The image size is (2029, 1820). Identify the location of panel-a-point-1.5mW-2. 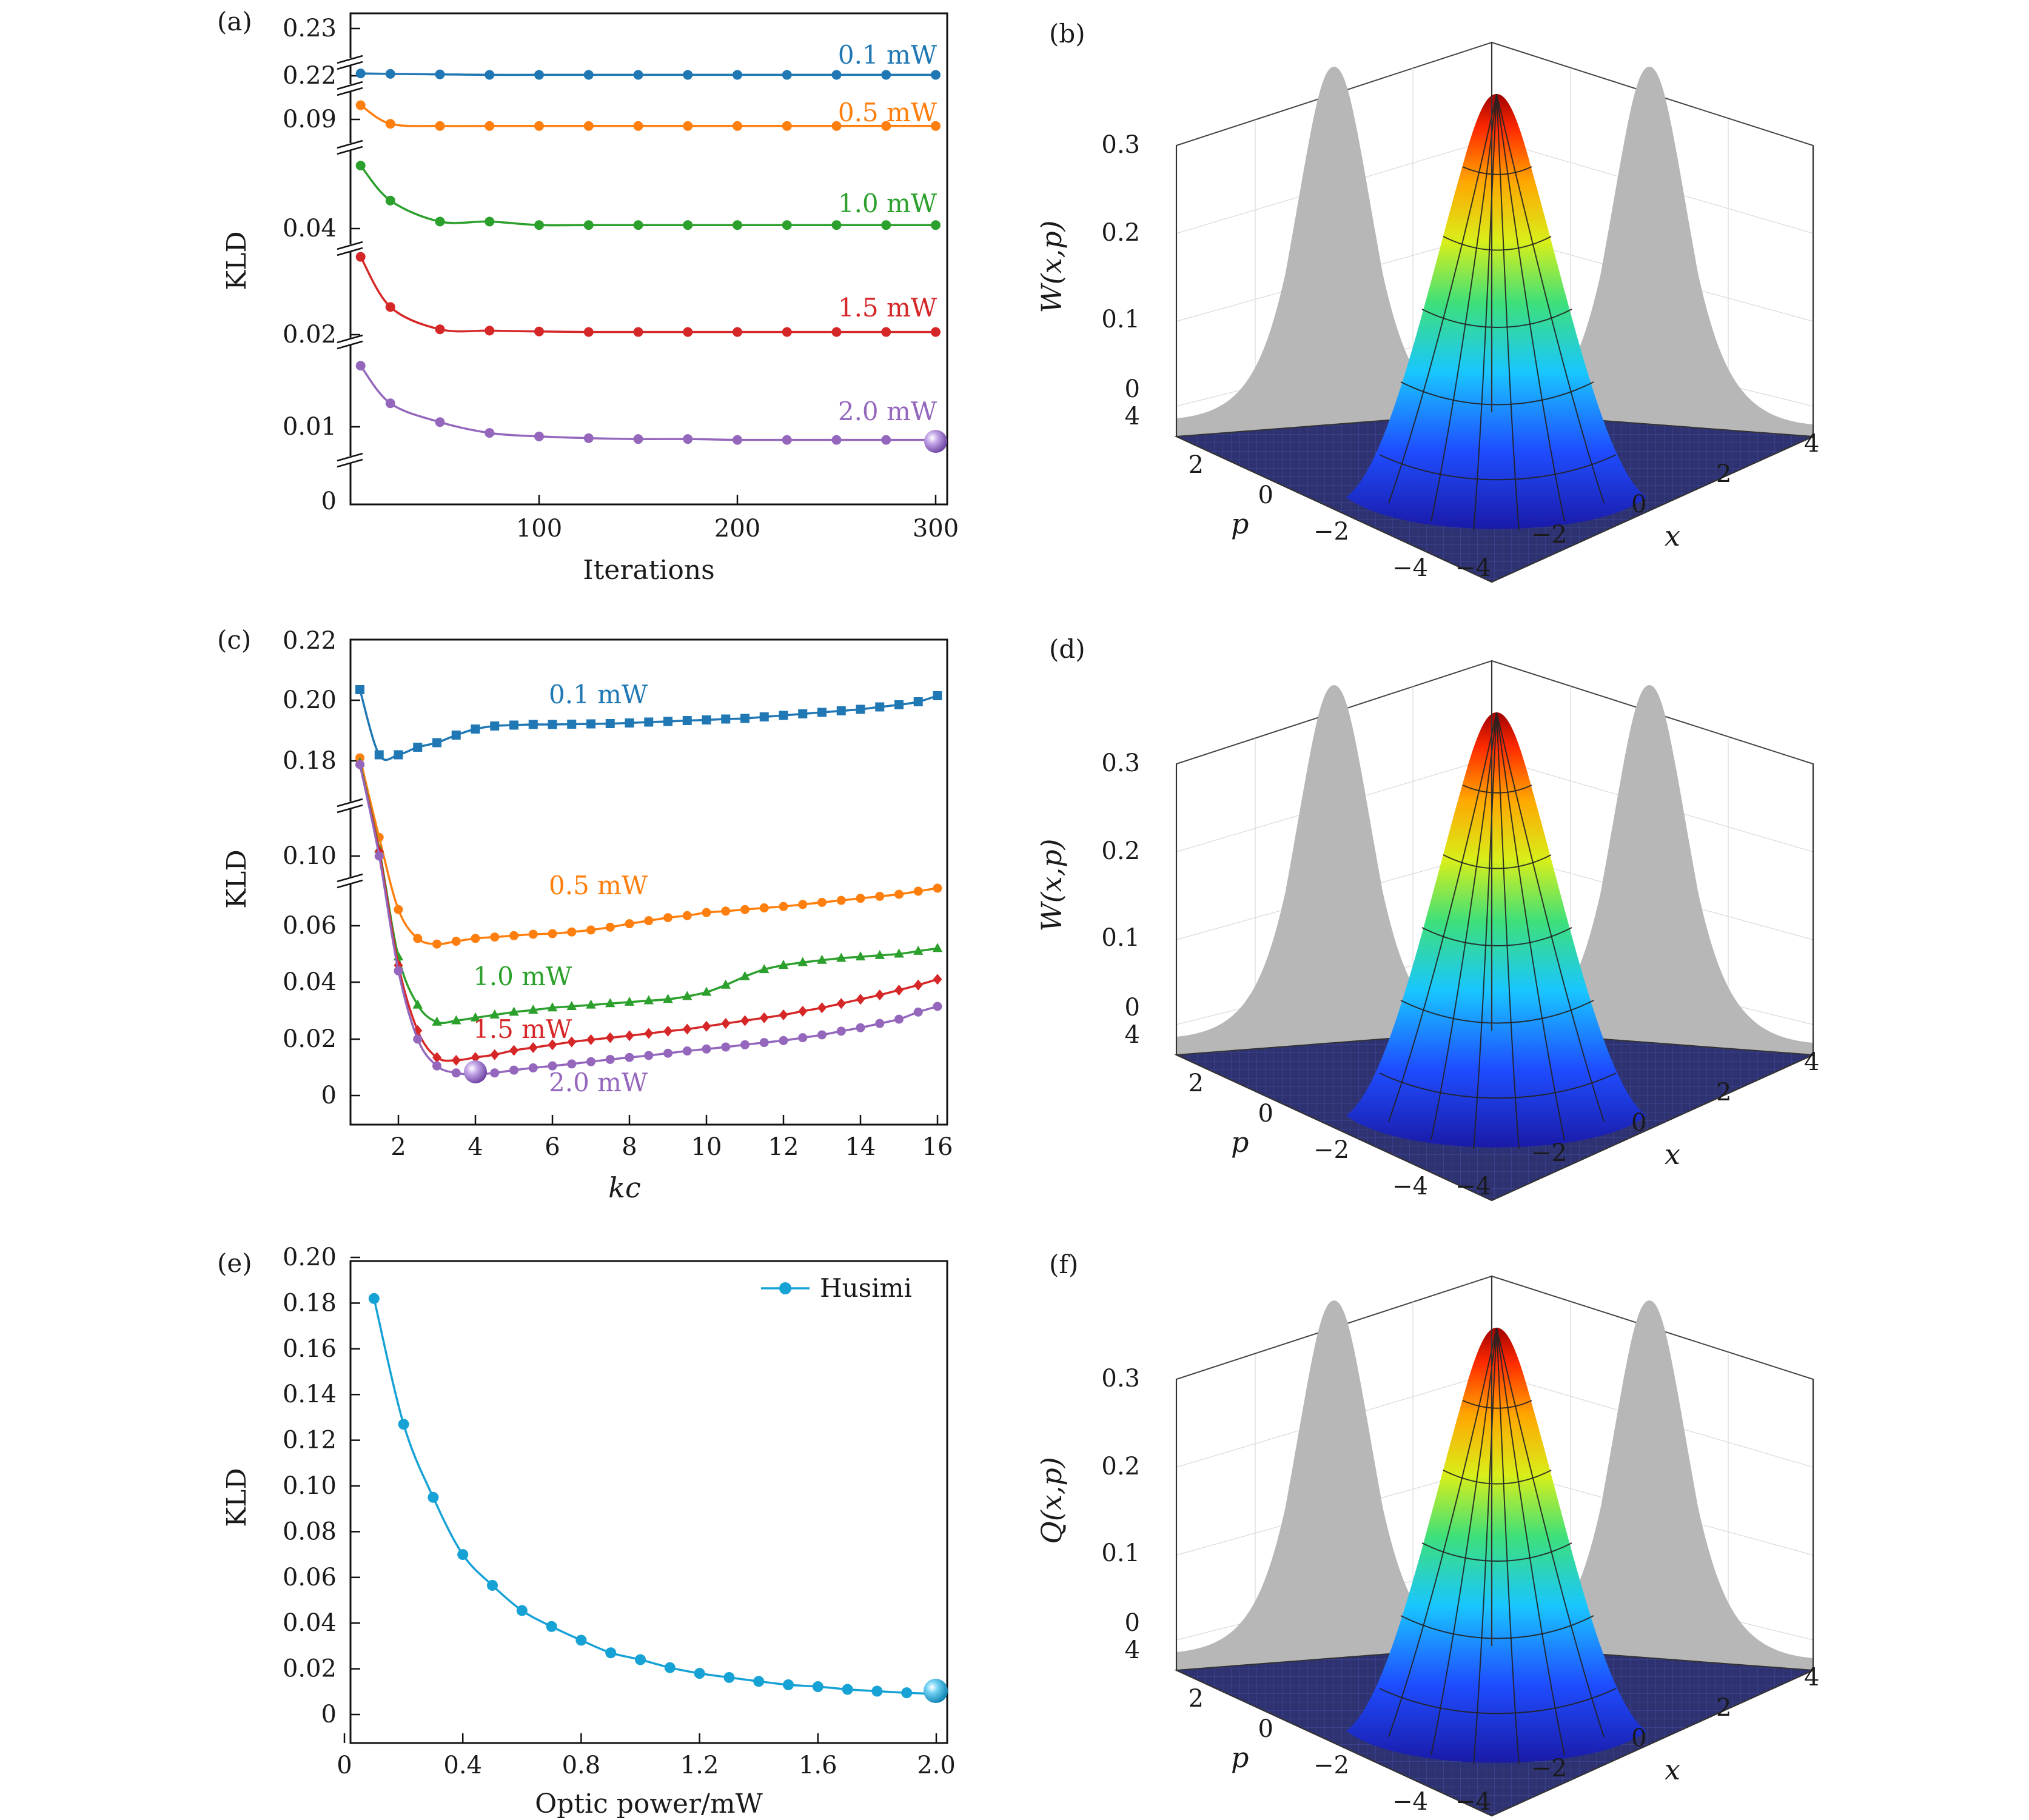
(440, 329).